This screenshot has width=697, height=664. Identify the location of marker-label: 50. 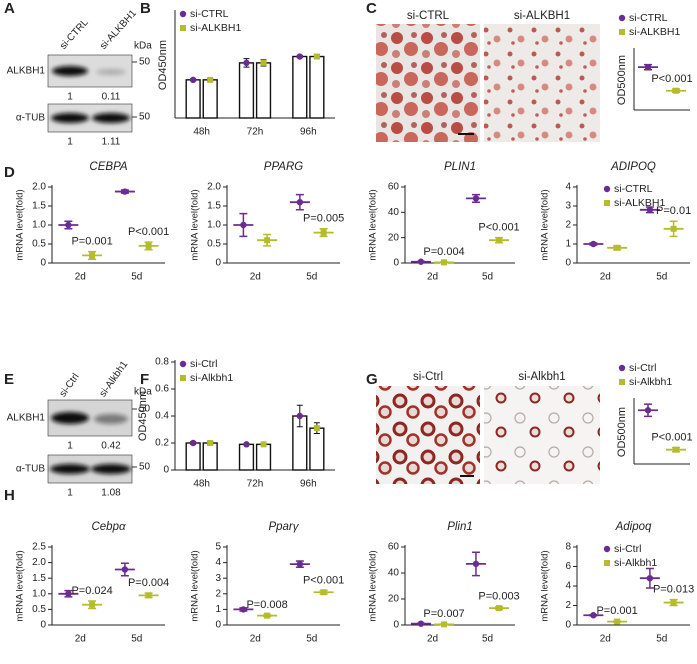
(145, 62).